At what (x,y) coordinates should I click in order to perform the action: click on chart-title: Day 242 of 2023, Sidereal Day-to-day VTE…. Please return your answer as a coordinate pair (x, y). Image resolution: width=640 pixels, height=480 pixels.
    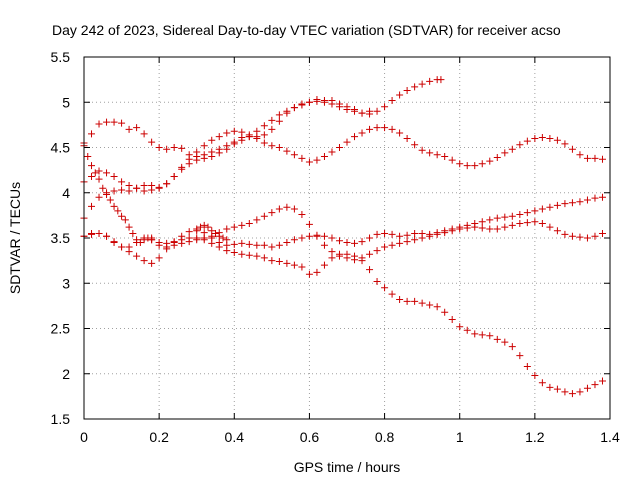
    Looking at the image, I should click on (306, 30).